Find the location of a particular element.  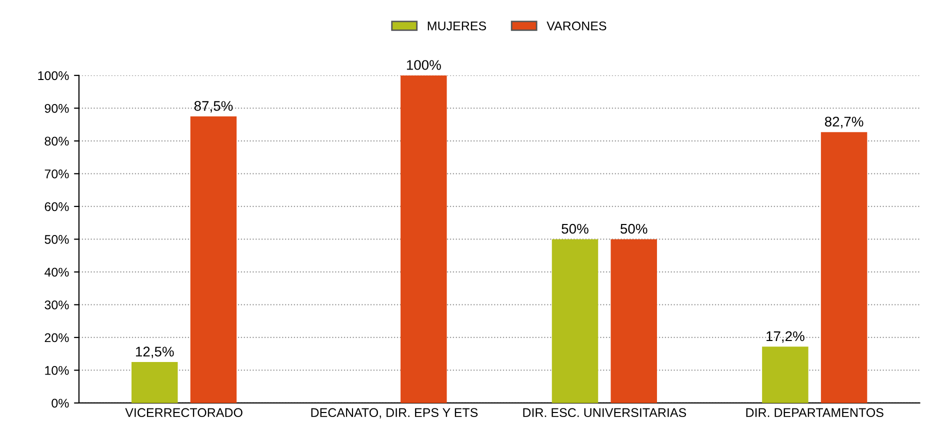

y-tick-label: 50% is located at coordinates (56, 239).